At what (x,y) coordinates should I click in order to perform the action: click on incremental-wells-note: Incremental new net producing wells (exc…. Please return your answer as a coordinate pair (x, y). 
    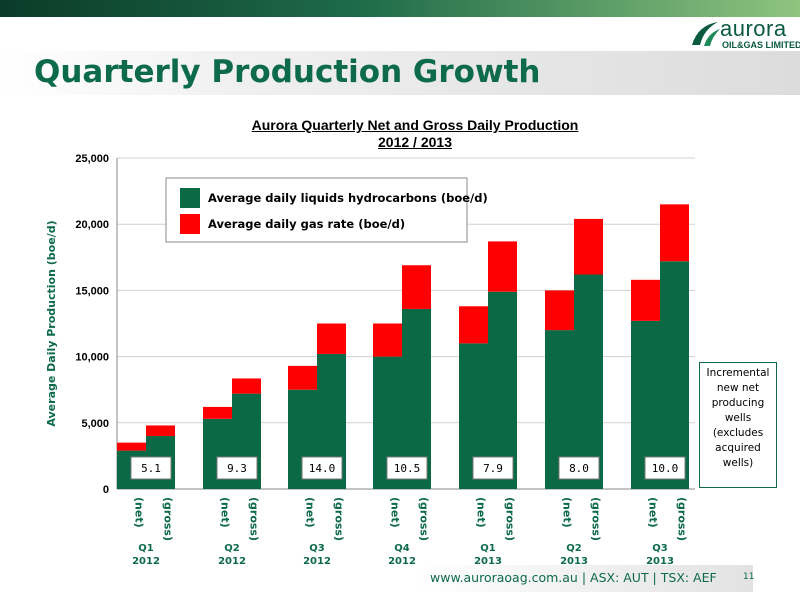
    Looking at the image, I should click on (738, 425).